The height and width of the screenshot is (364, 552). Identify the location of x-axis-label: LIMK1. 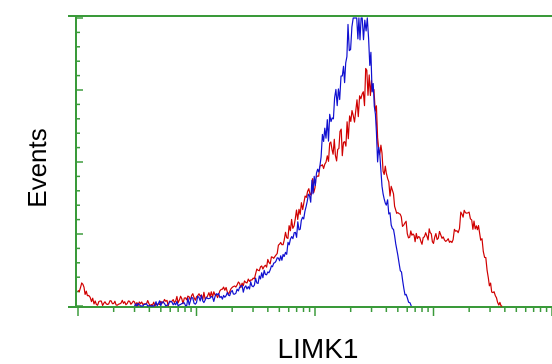
(318, 348).